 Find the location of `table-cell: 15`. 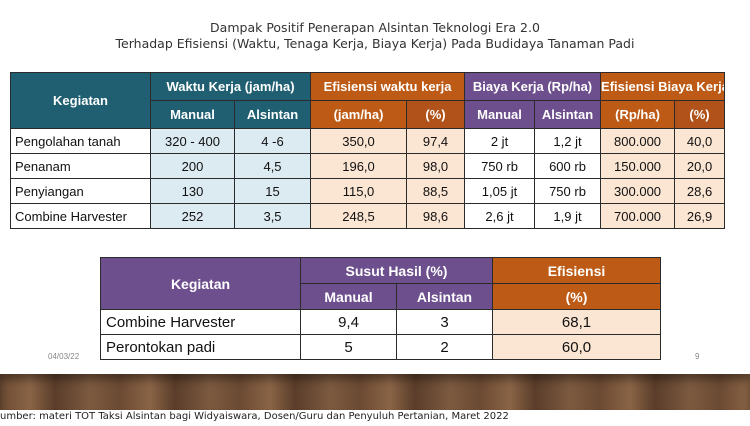

table-cell: 15 is located at coordinates (272, 191).